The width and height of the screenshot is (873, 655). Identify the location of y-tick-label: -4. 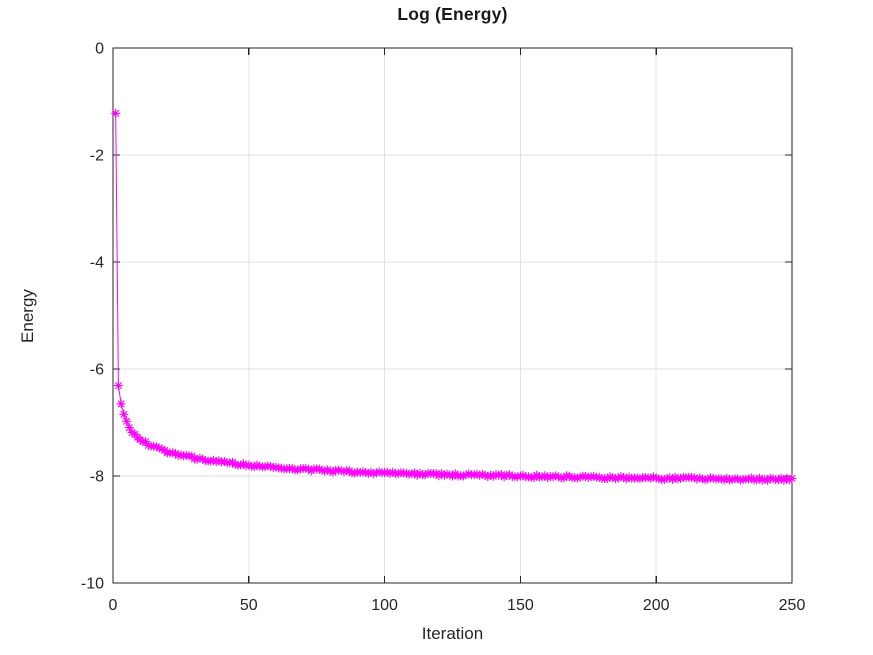
(97, 263).